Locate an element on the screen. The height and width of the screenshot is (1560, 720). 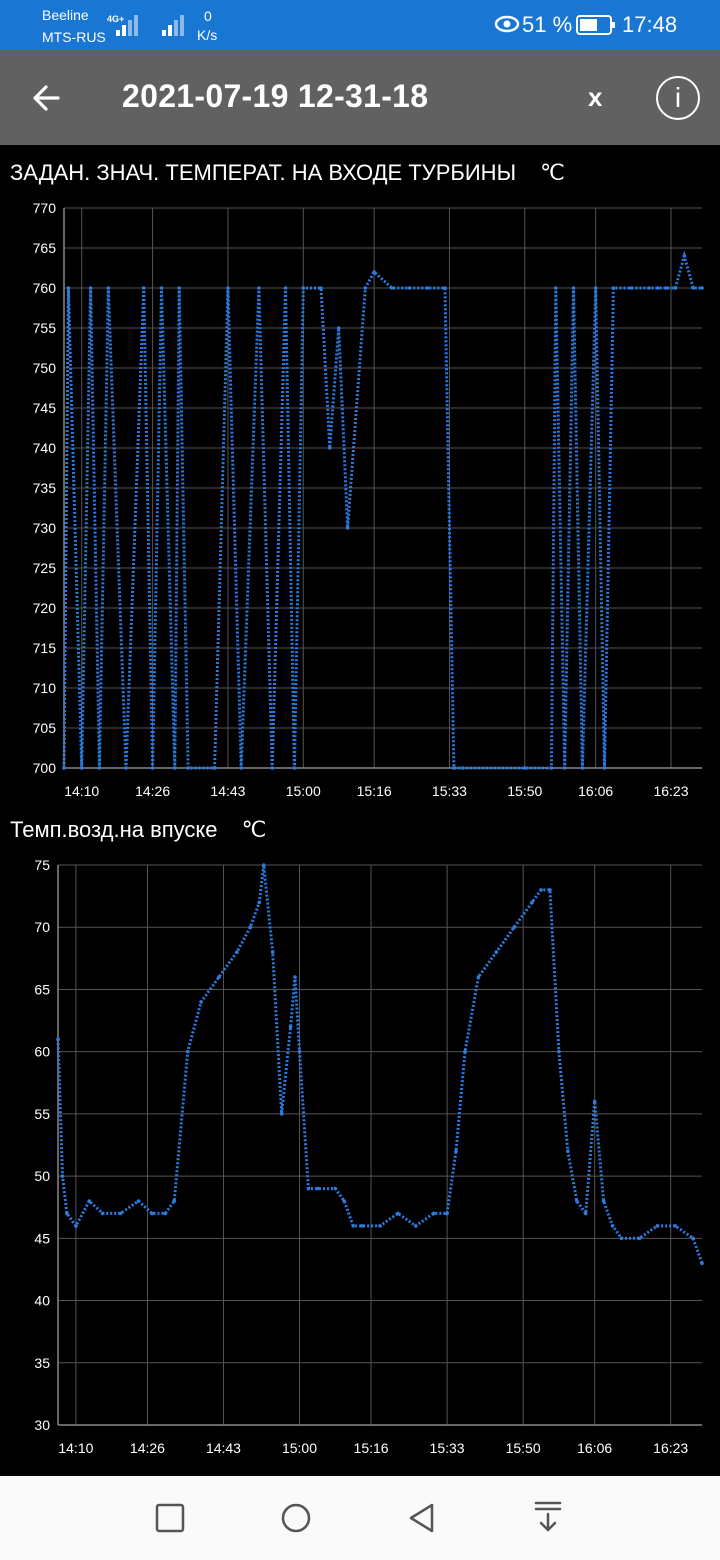
back-icon is located at coordinates (422, 1518).